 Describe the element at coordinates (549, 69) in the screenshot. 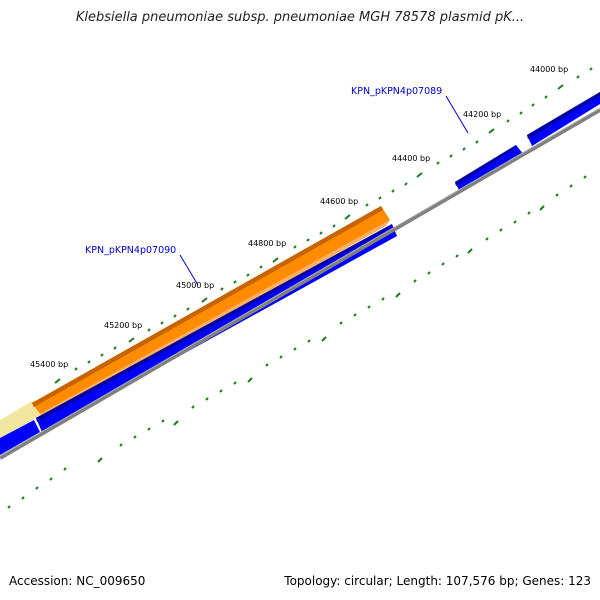

I see `ruler-label: 44000 bp` at that location.